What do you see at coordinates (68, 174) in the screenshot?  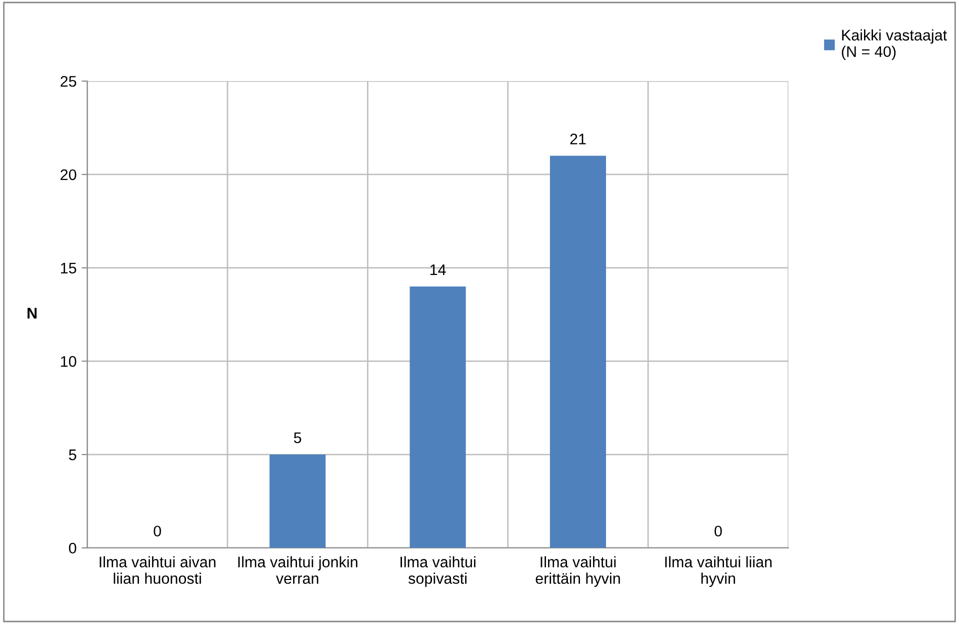 I see `y-tick-label: 20` at bounding box center [68, 174].